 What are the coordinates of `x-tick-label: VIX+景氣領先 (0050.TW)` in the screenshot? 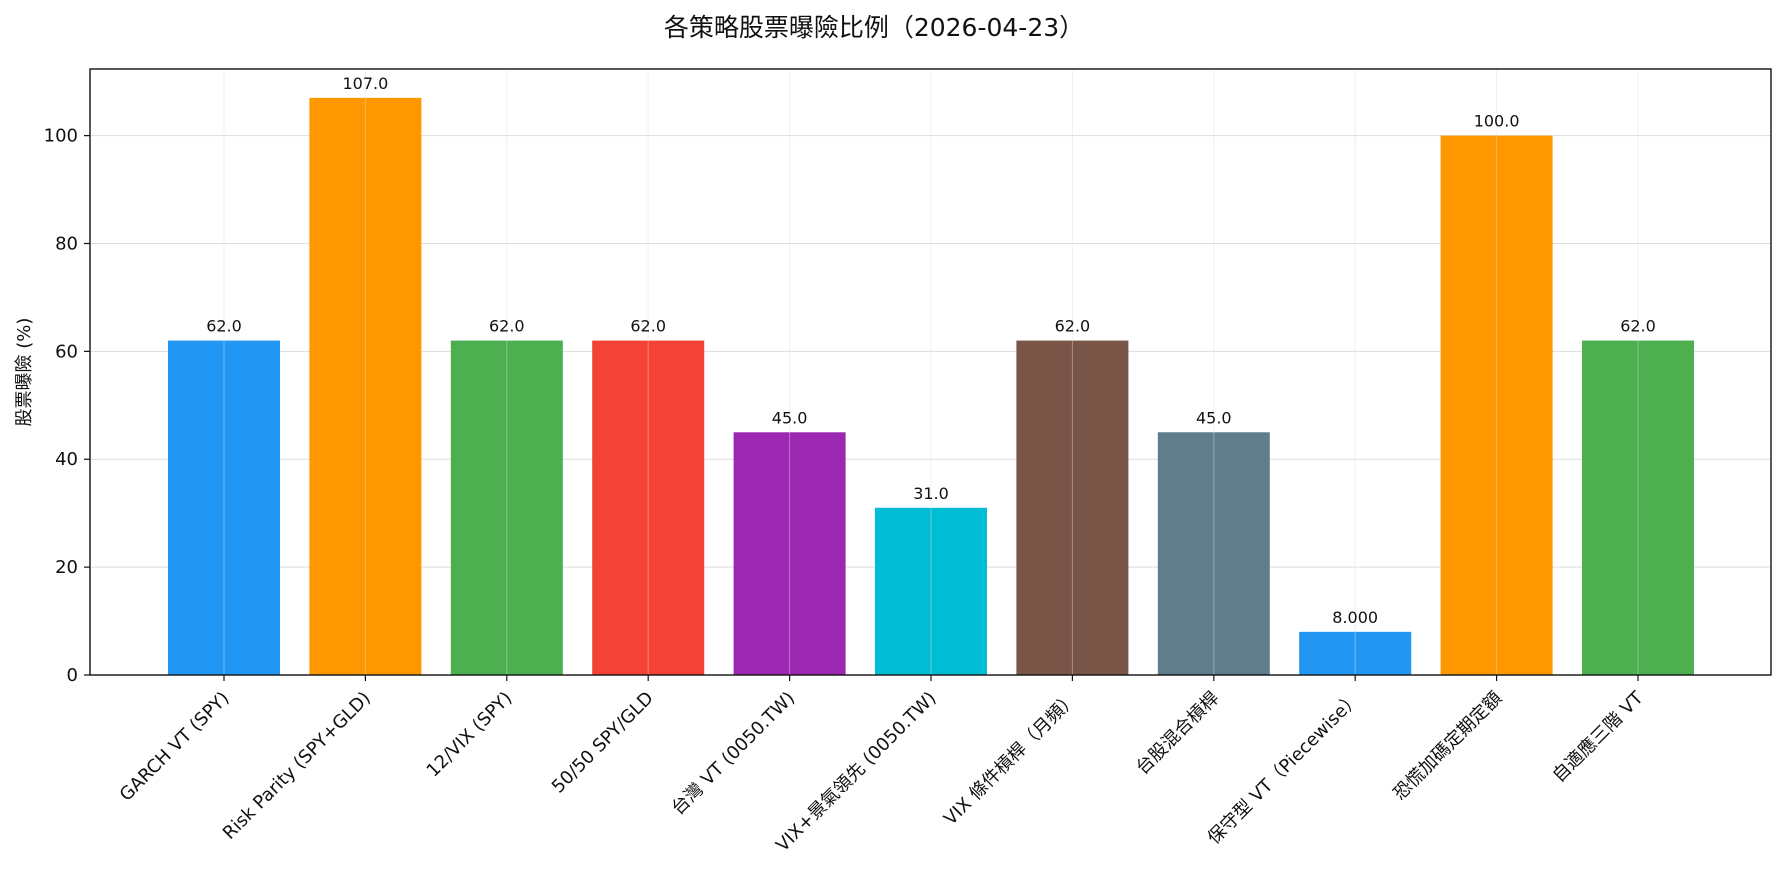 It's located at (856, 772).